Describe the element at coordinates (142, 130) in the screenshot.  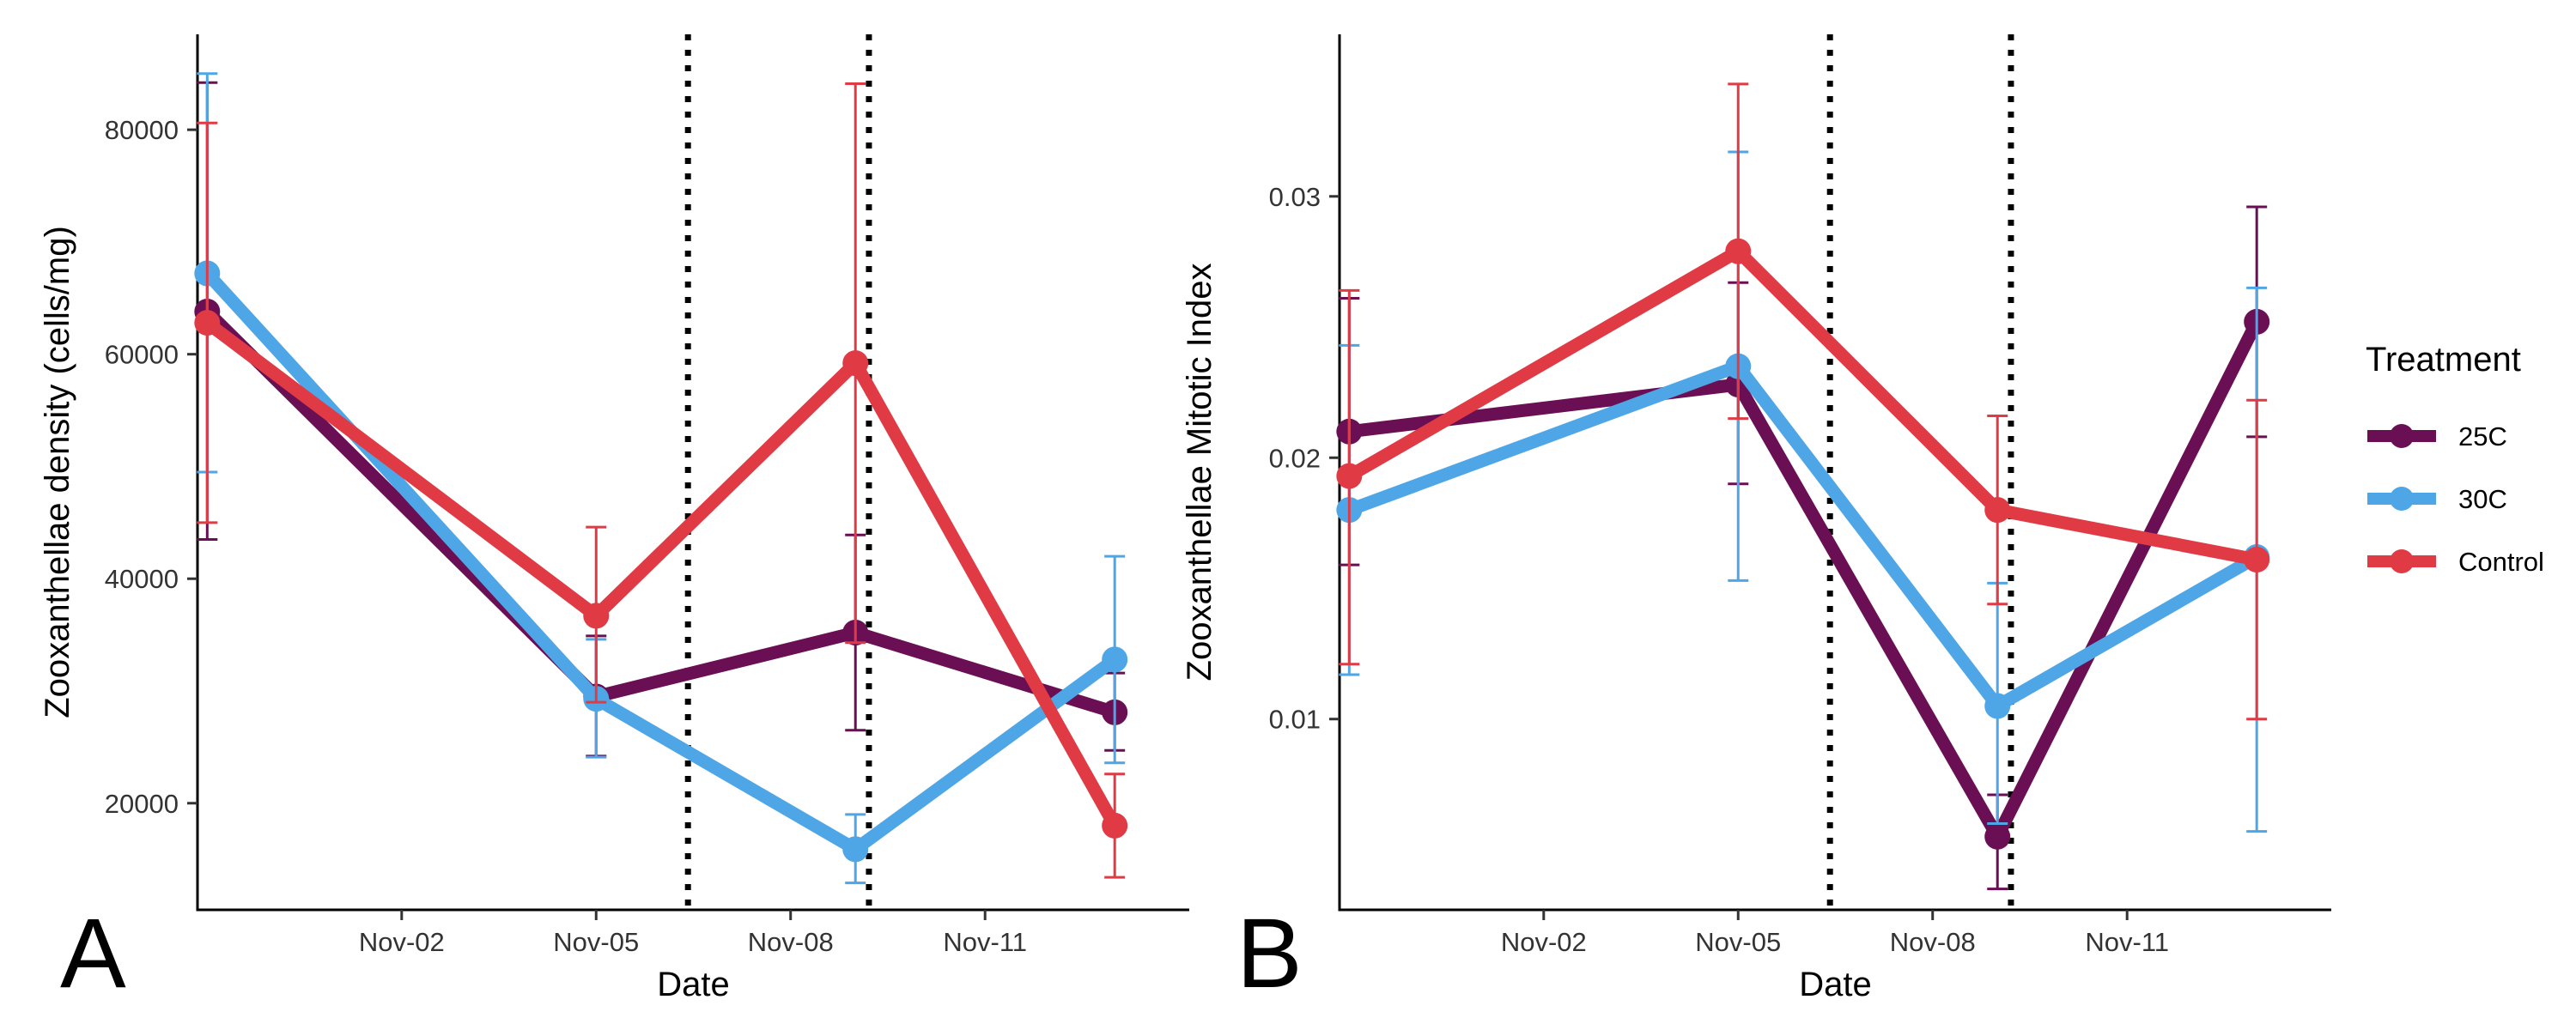
I see `y-tick-label: 80000` at that location.